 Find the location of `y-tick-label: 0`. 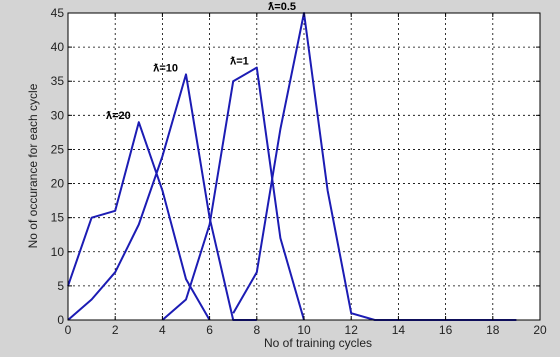

y-tick-label: 0 is located at coordinates (60, 320).